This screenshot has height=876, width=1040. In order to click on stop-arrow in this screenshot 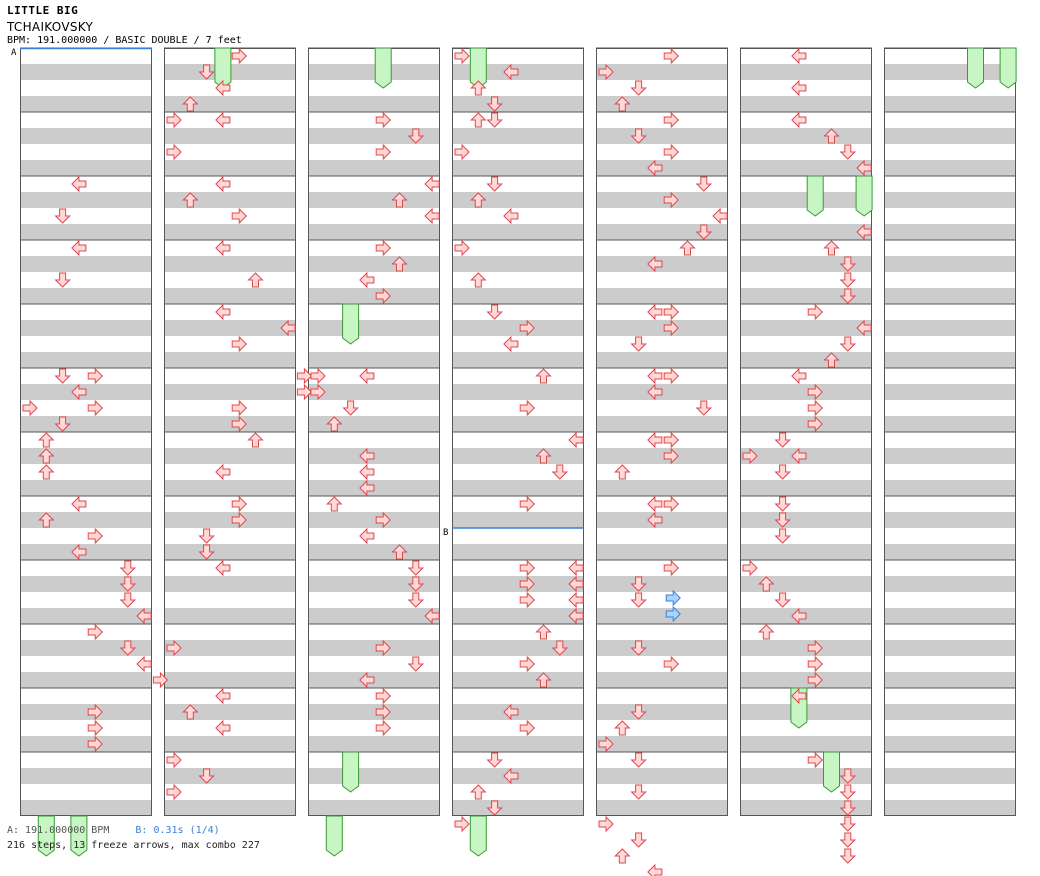, I will do `click(673, 614)`.